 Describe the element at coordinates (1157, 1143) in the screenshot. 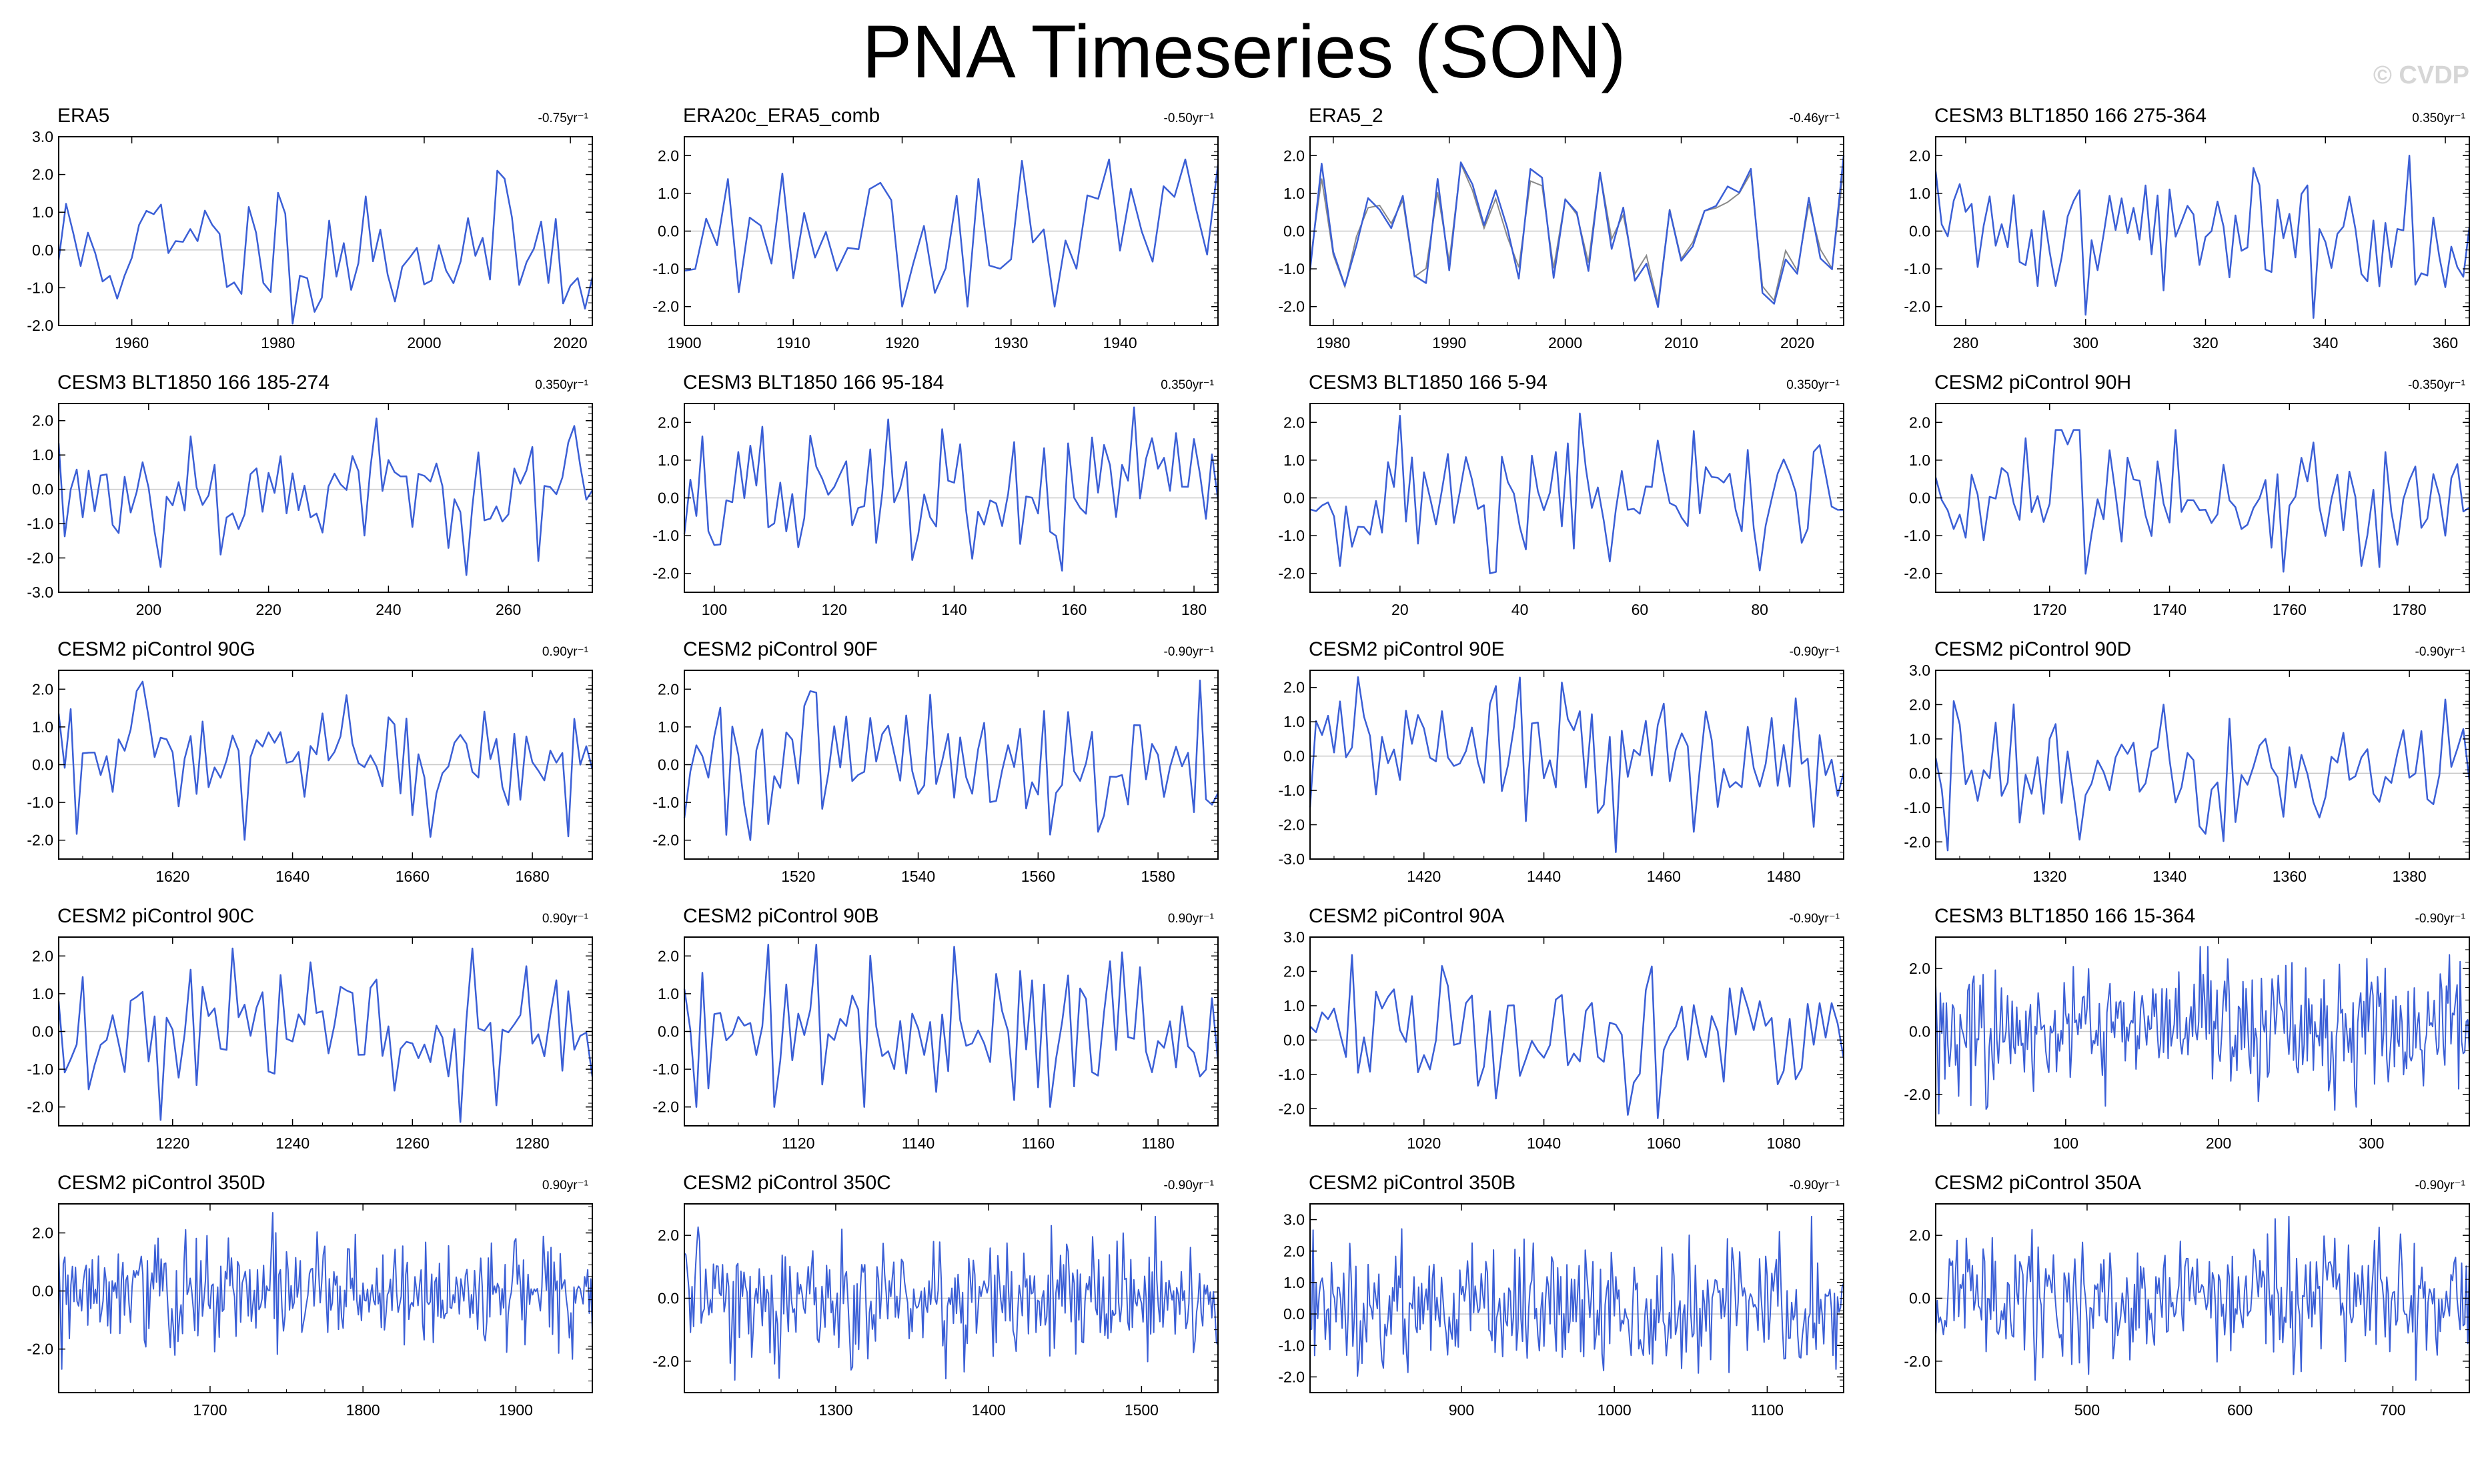

I see `x-tick-label: 1180` at that location.